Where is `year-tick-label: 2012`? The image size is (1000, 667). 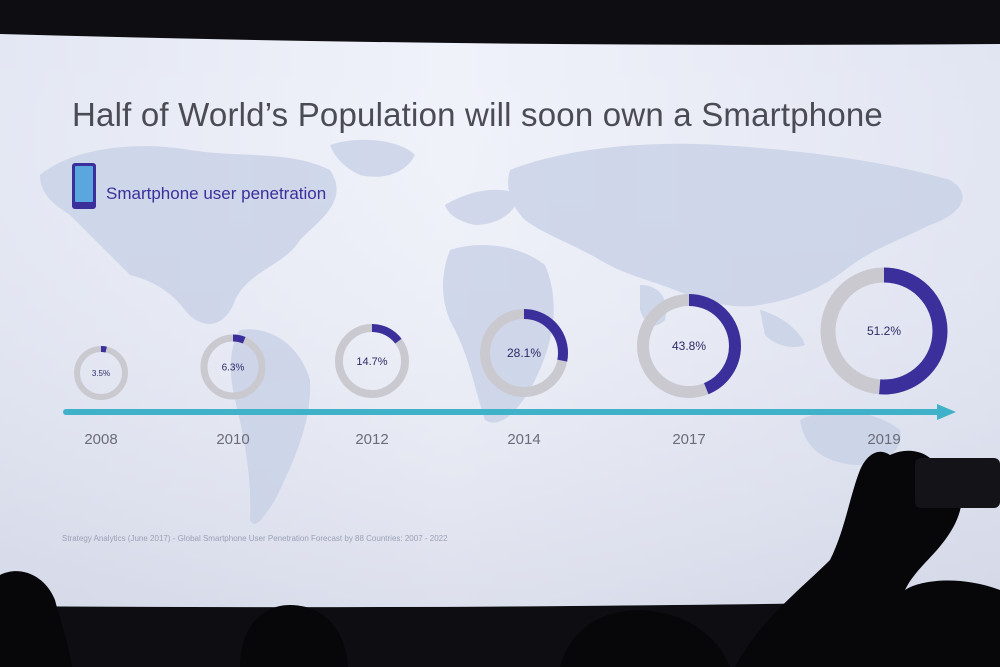
year-tick-label: 2012 is located at coordinates (371, 439).